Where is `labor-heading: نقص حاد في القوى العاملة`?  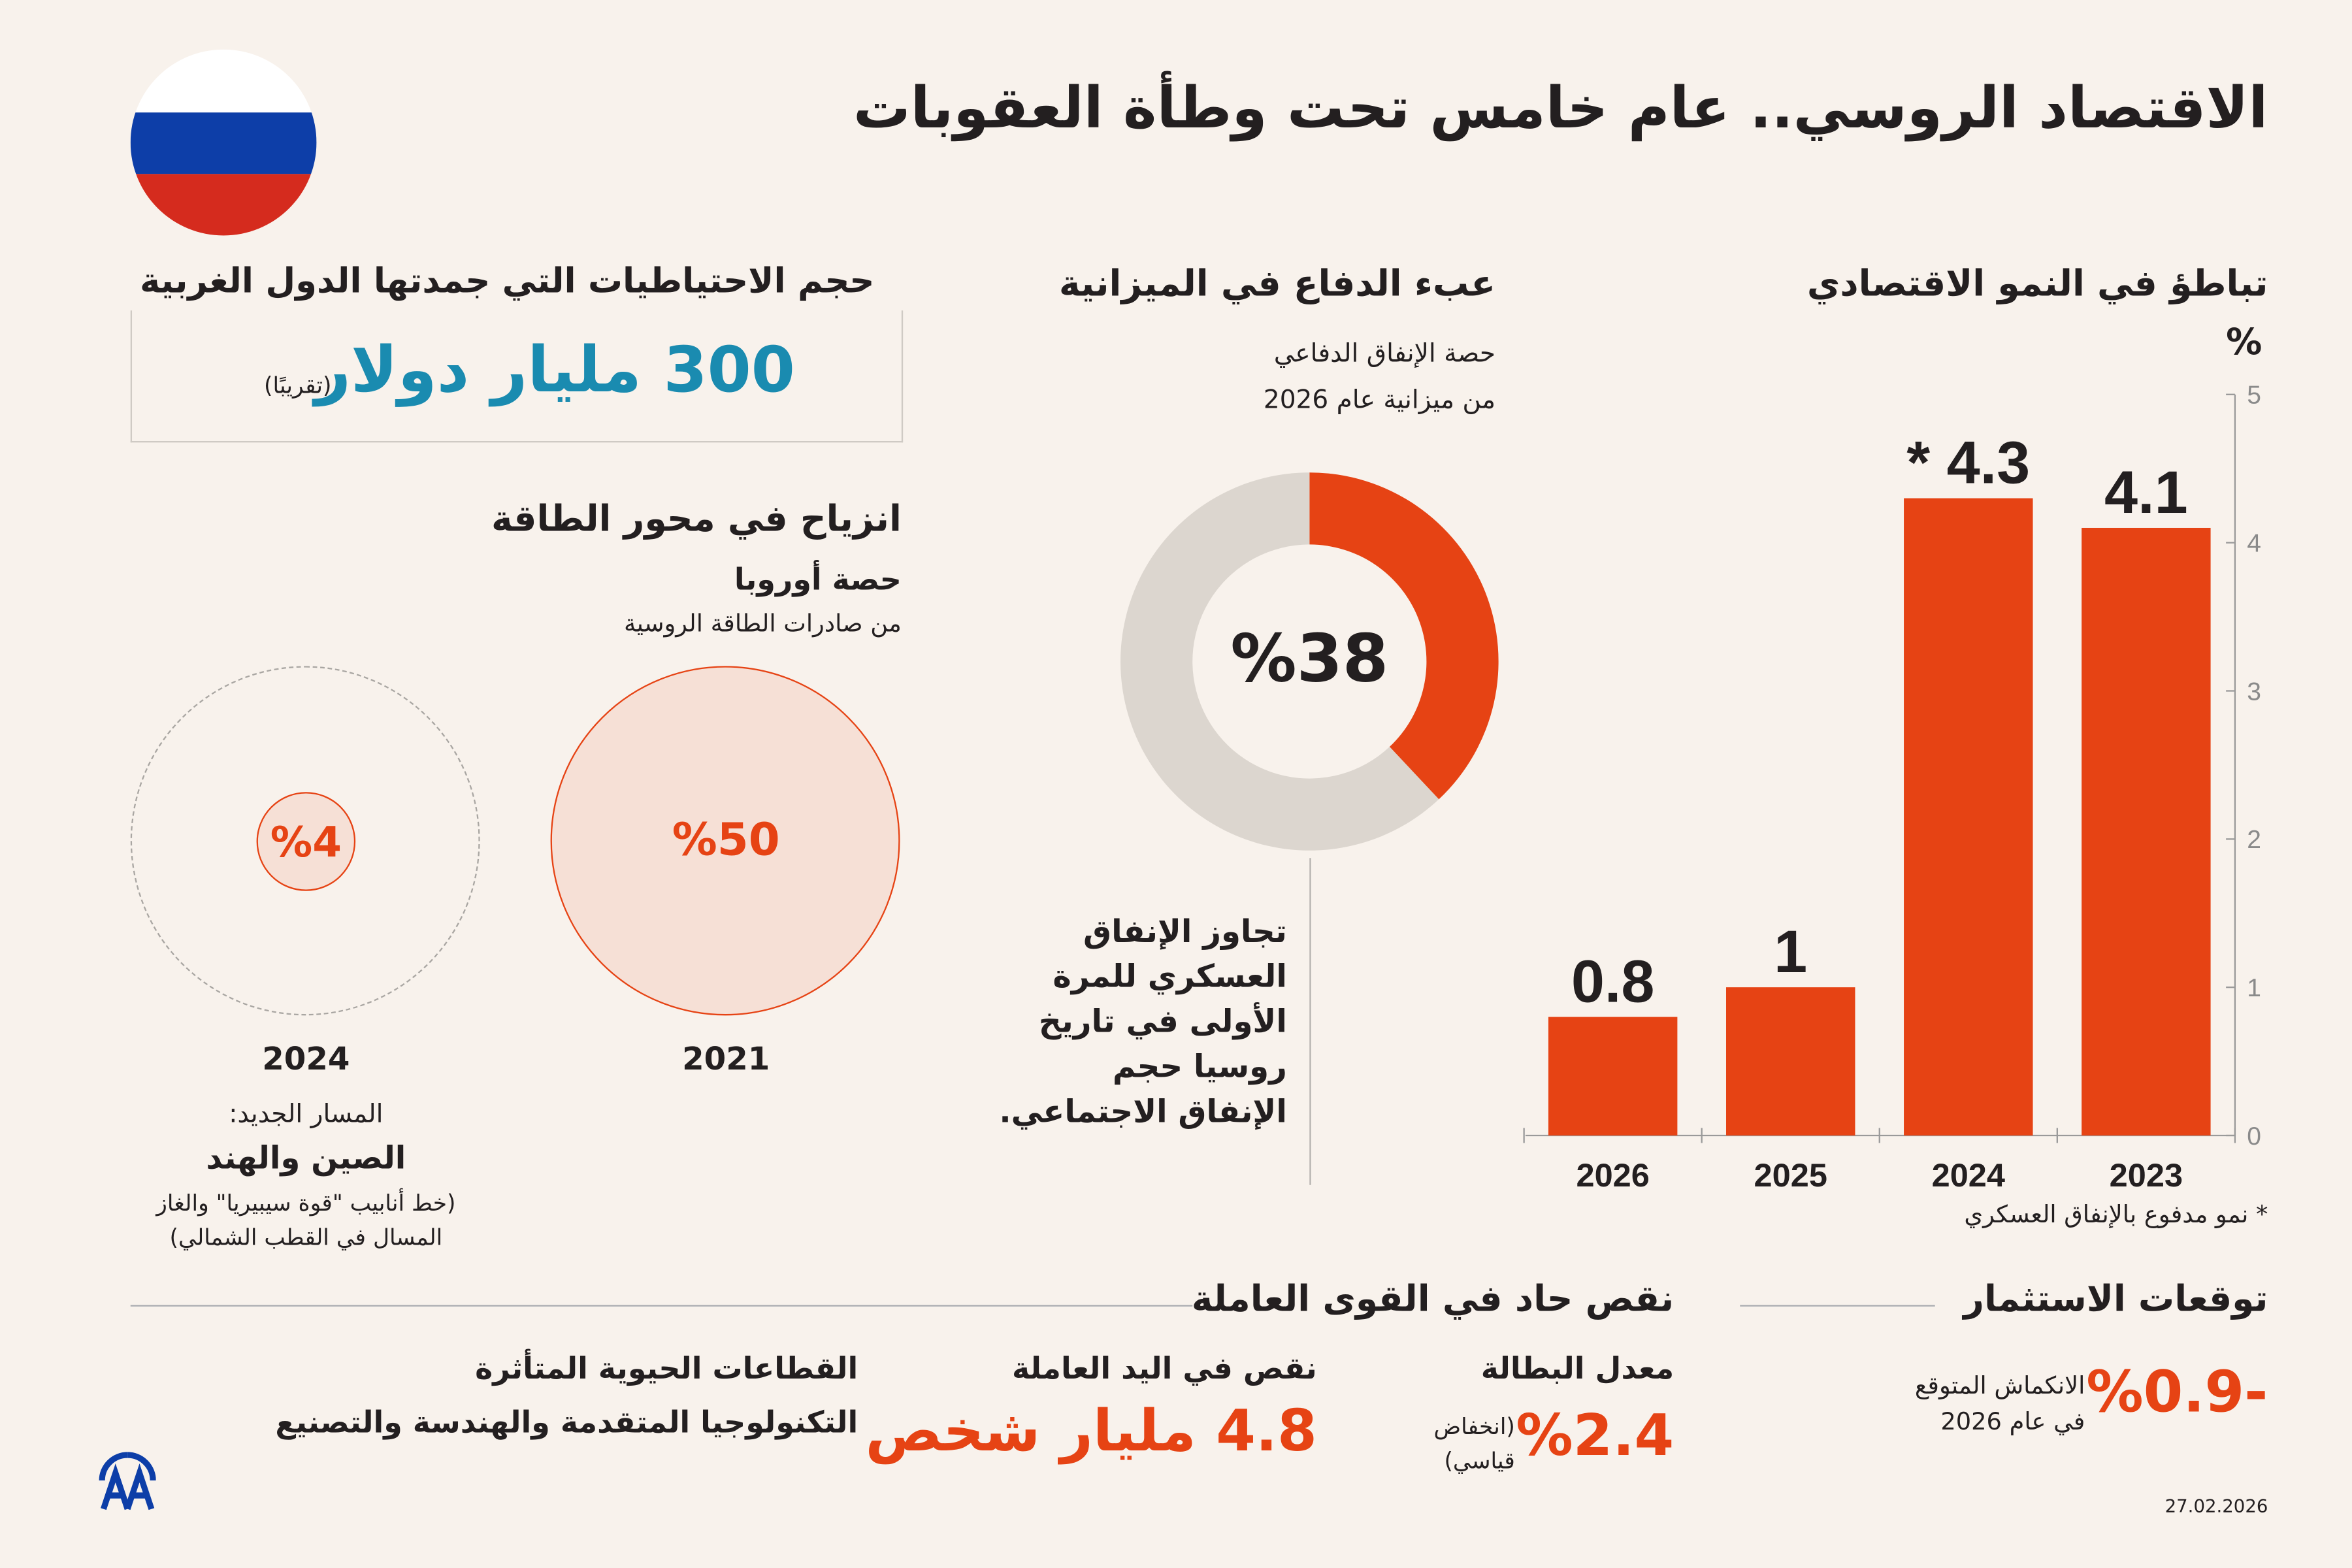 labor-heading: نقص حاد في القوى العاملة is located at coordinates (1432, 1299).